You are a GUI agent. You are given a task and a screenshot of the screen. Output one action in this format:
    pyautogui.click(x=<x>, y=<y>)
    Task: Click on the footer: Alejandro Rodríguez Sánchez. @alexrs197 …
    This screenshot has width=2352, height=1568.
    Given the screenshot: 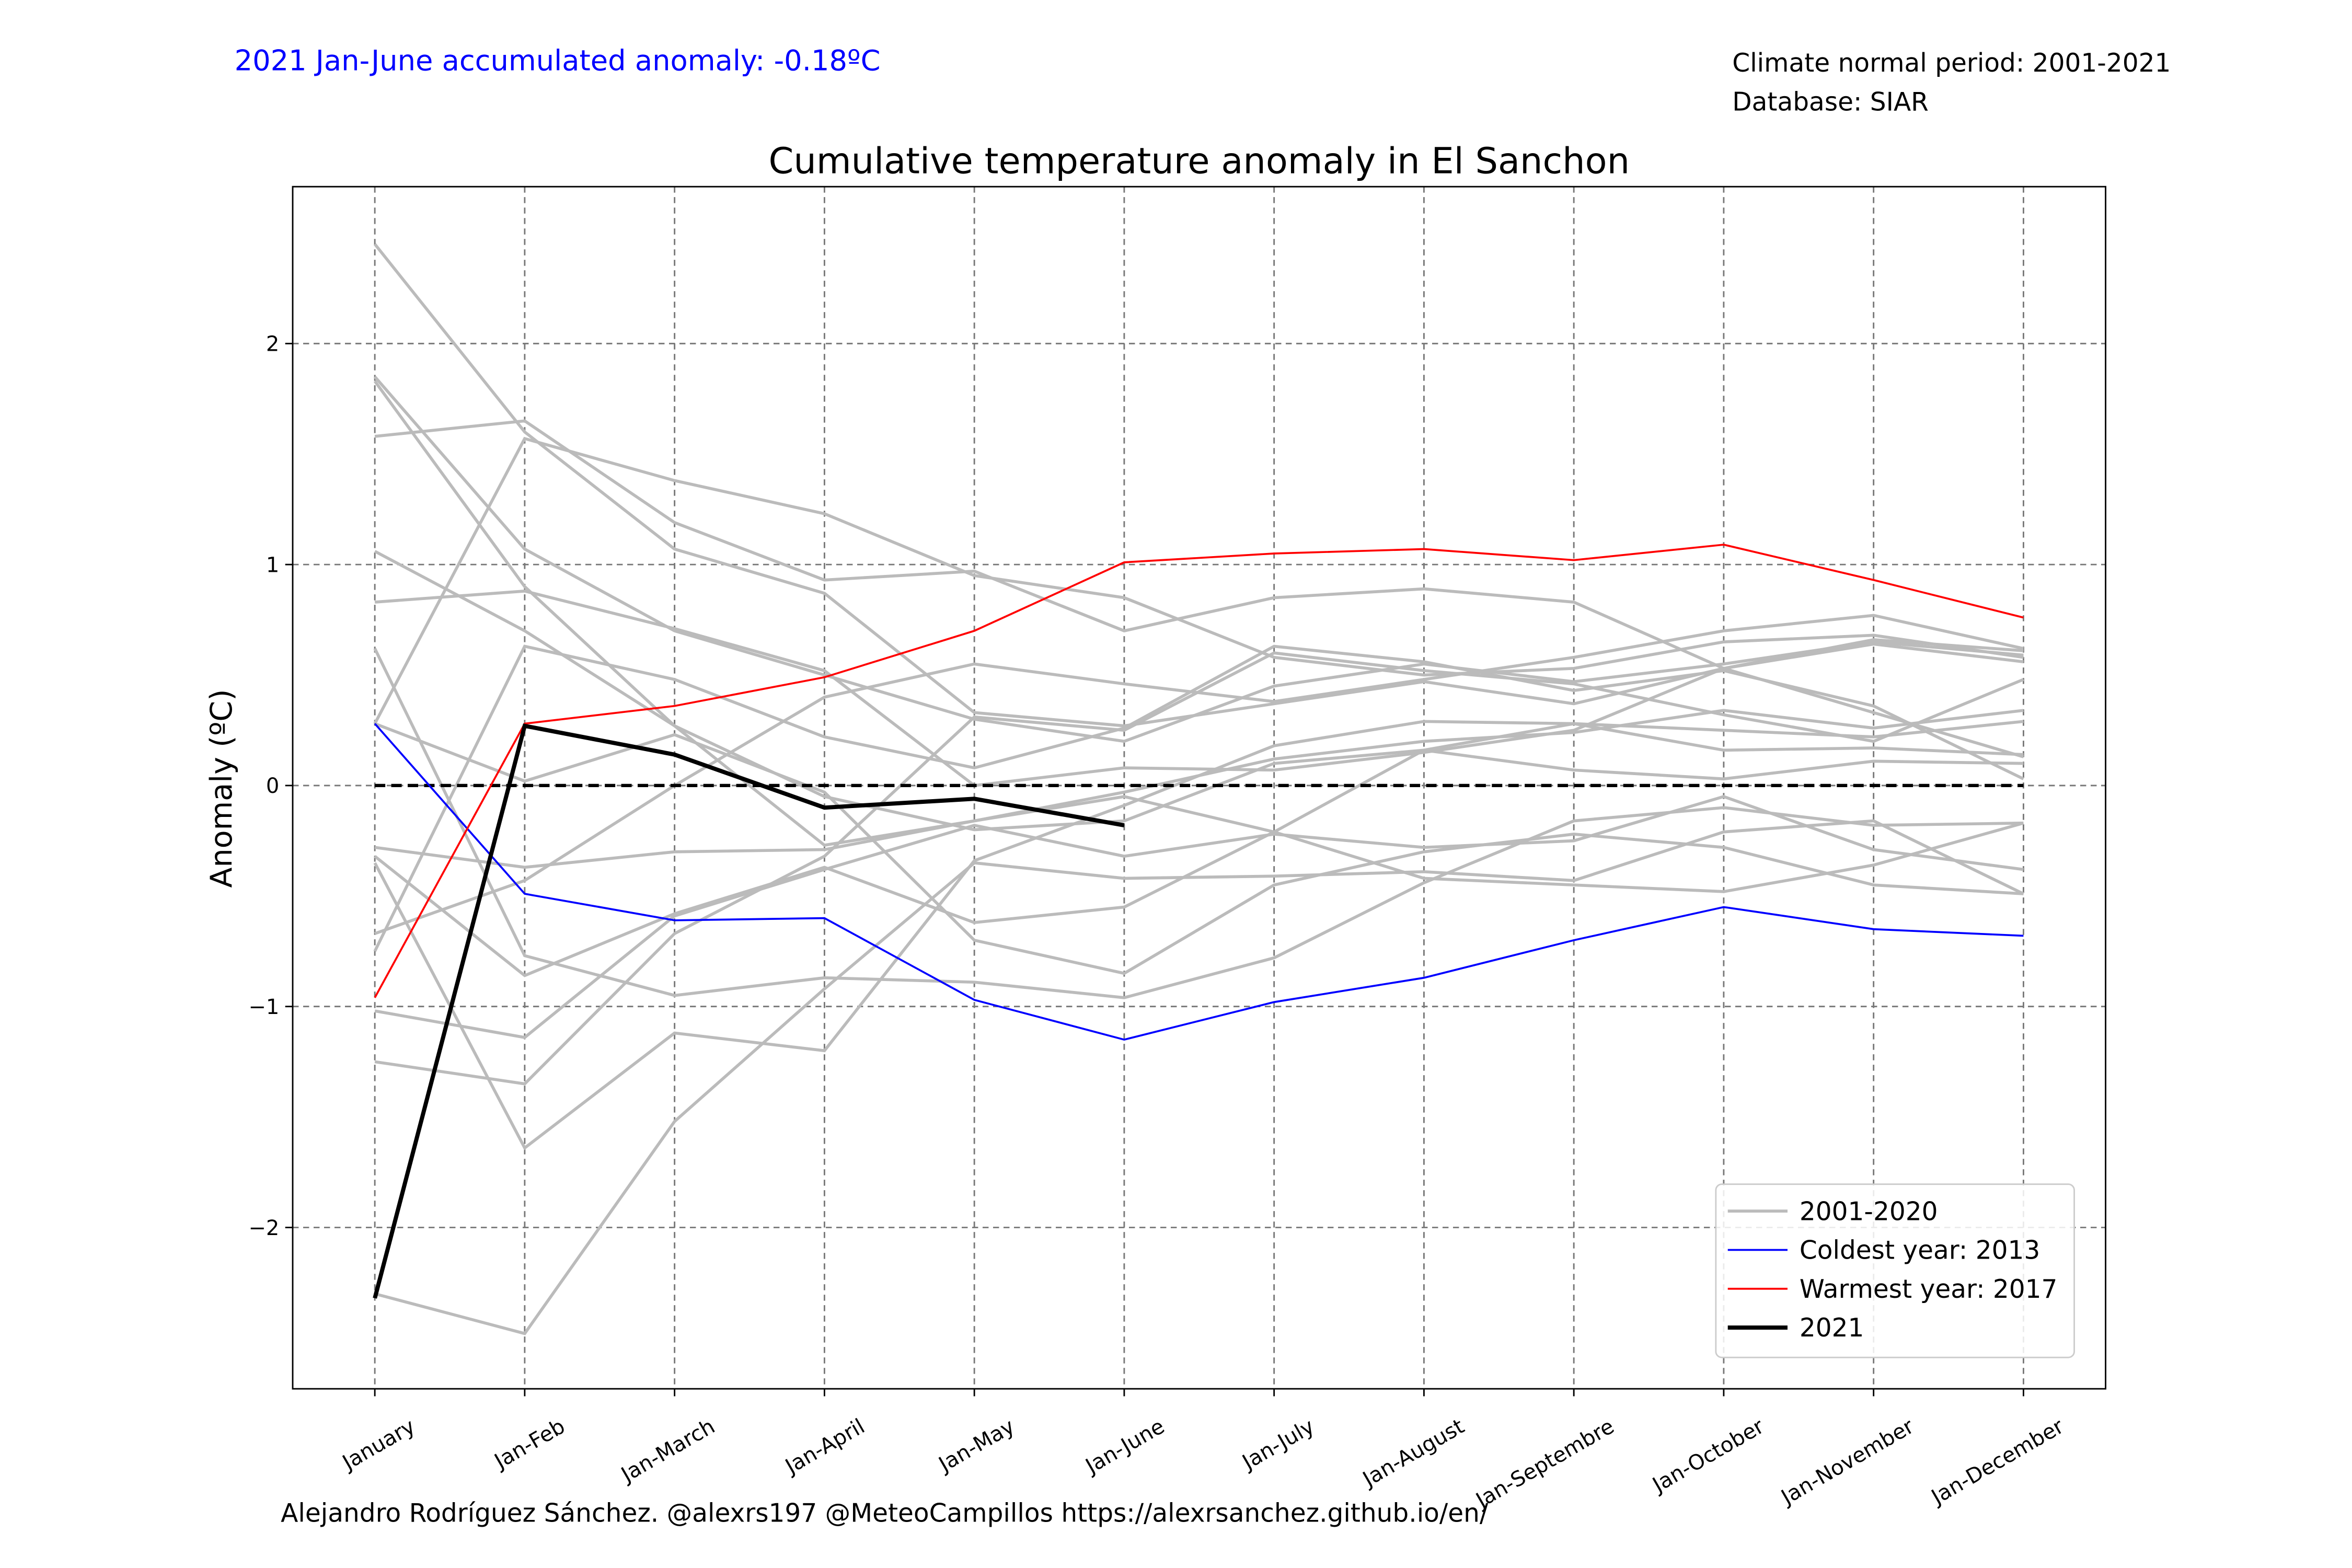 What is the action you would take?
    pyautogui.click(x=885, y=1513)
    